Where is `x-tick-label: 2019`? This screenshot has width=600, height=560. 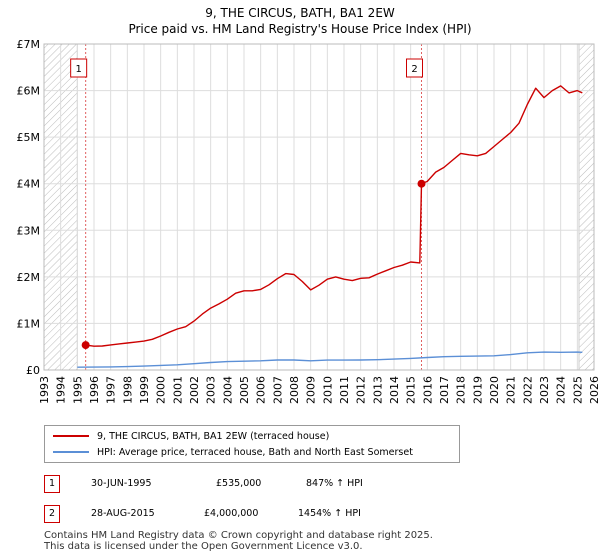
x-tick-label: 2019 is located at coordinates (477, 390).